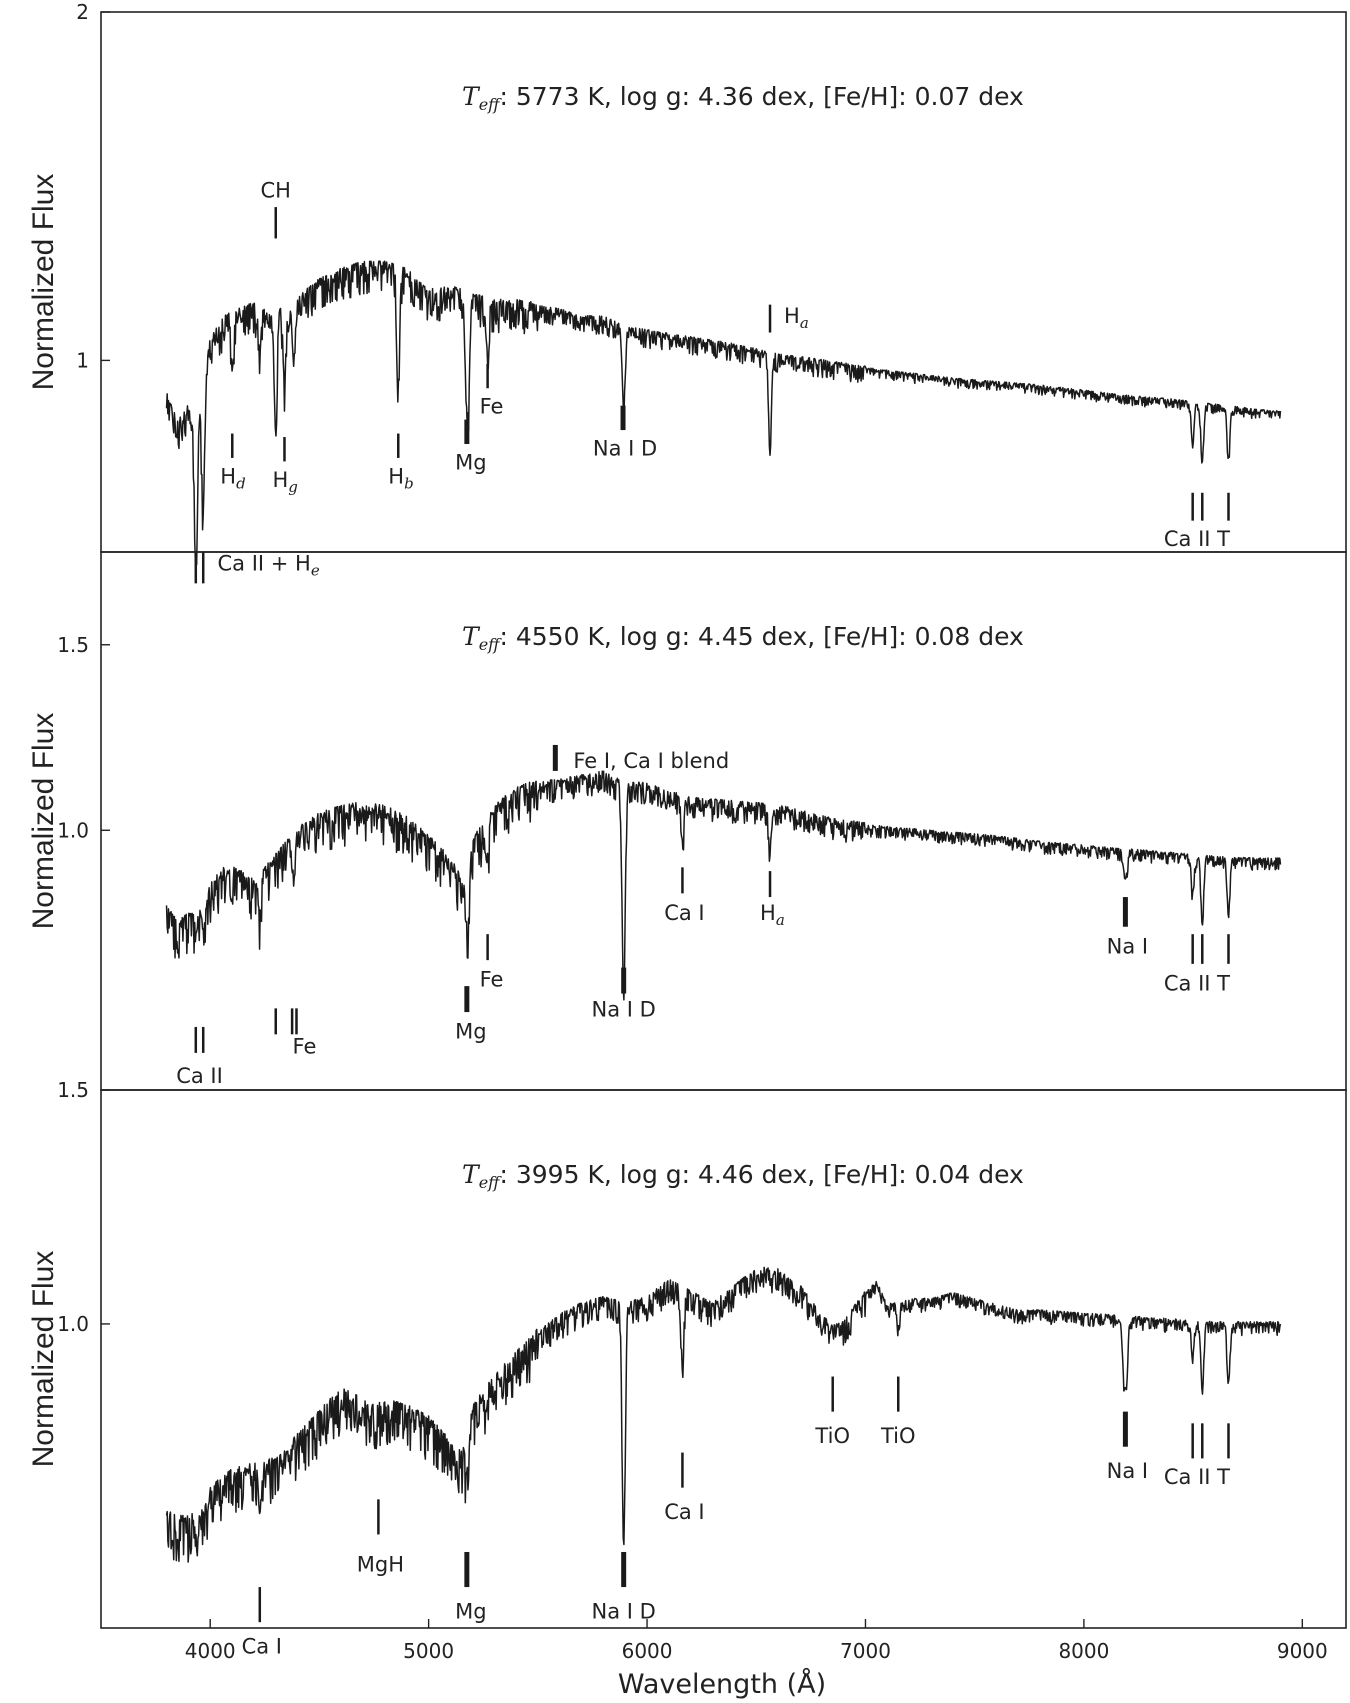  Describe the element at coordinates (756, 1641) in the screenshot. I see `x-axis: 4000 5000 6000 7000 8000 9000` at that location.